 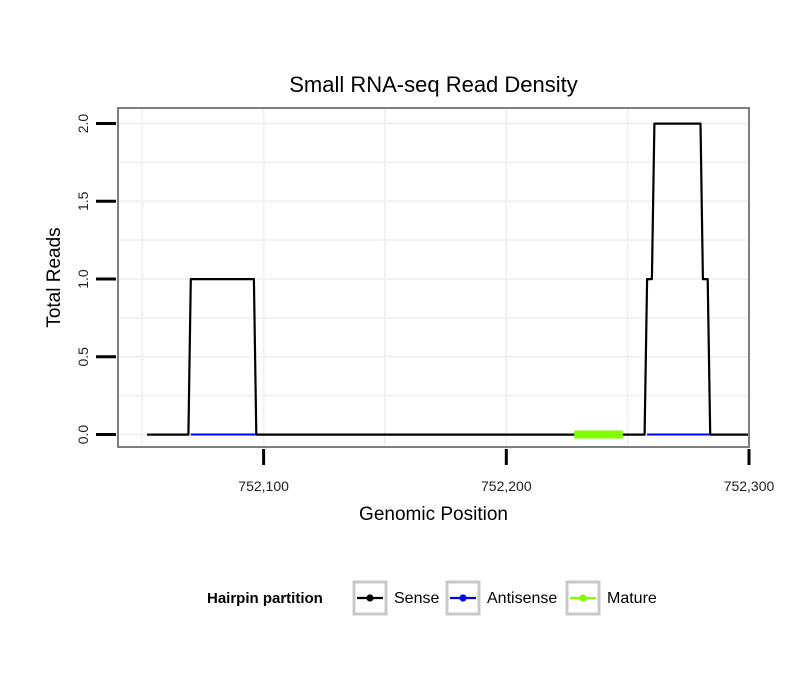 What do you see at coordinates (433, 514) in the screenshot?
I see `x-axis-title: Genomic Position` at bounding box center [433, 514].